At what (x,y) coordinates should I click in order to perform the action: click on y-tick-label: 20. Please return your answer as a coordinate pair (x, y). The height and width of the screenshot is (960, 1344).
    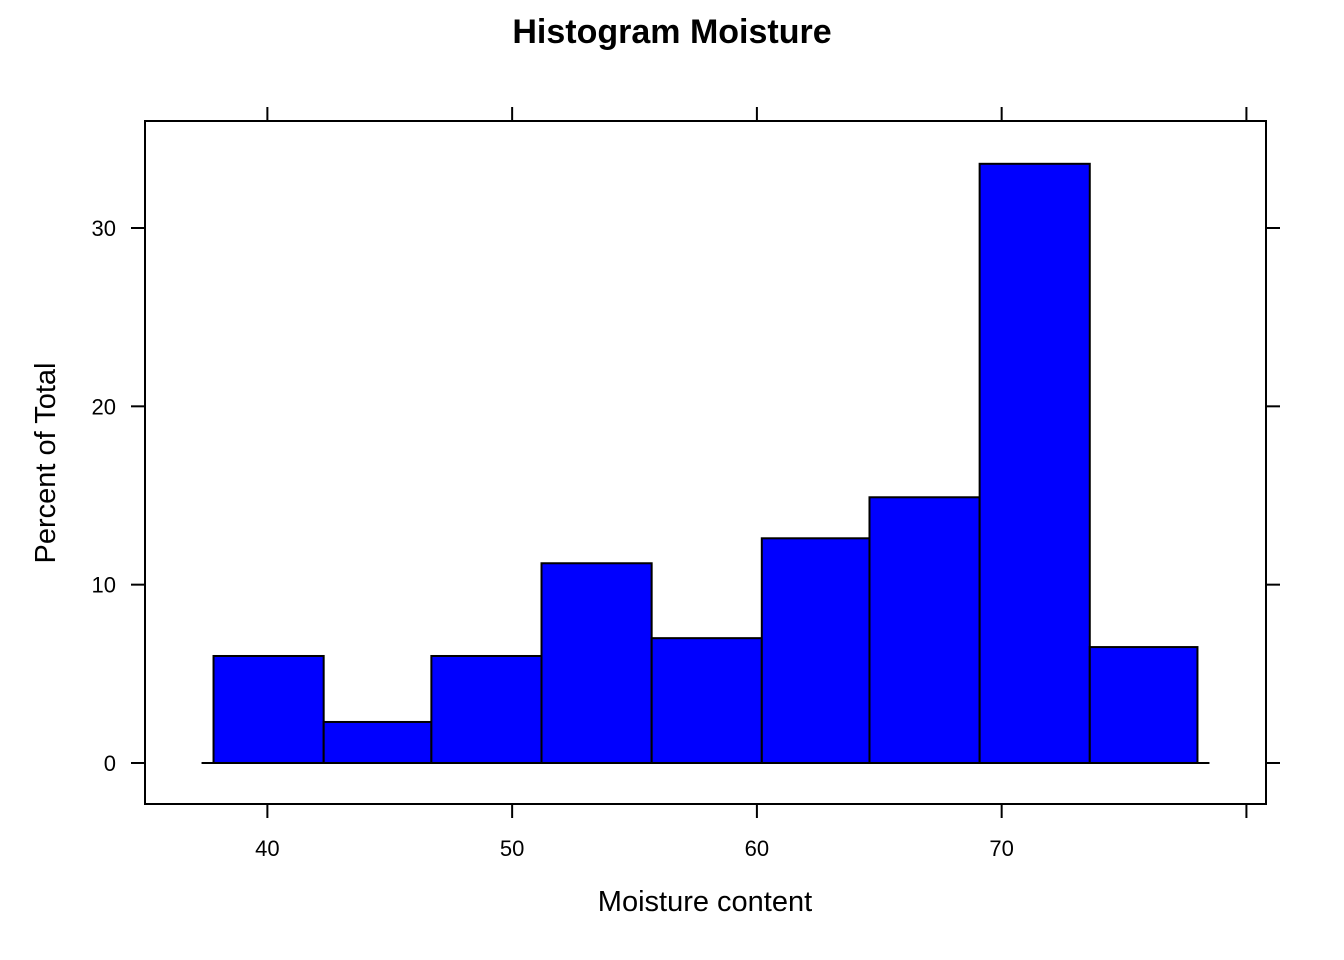
    Looking at the image, I should click on (104, 406).